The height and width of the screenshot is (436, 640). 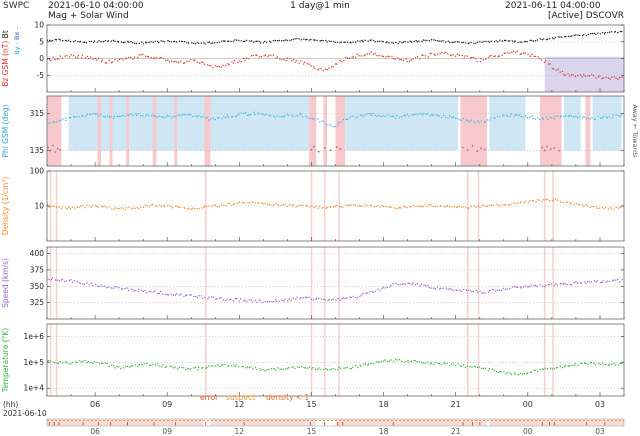 I want to click on series-bz-gsm, so click(x=335, y=65).